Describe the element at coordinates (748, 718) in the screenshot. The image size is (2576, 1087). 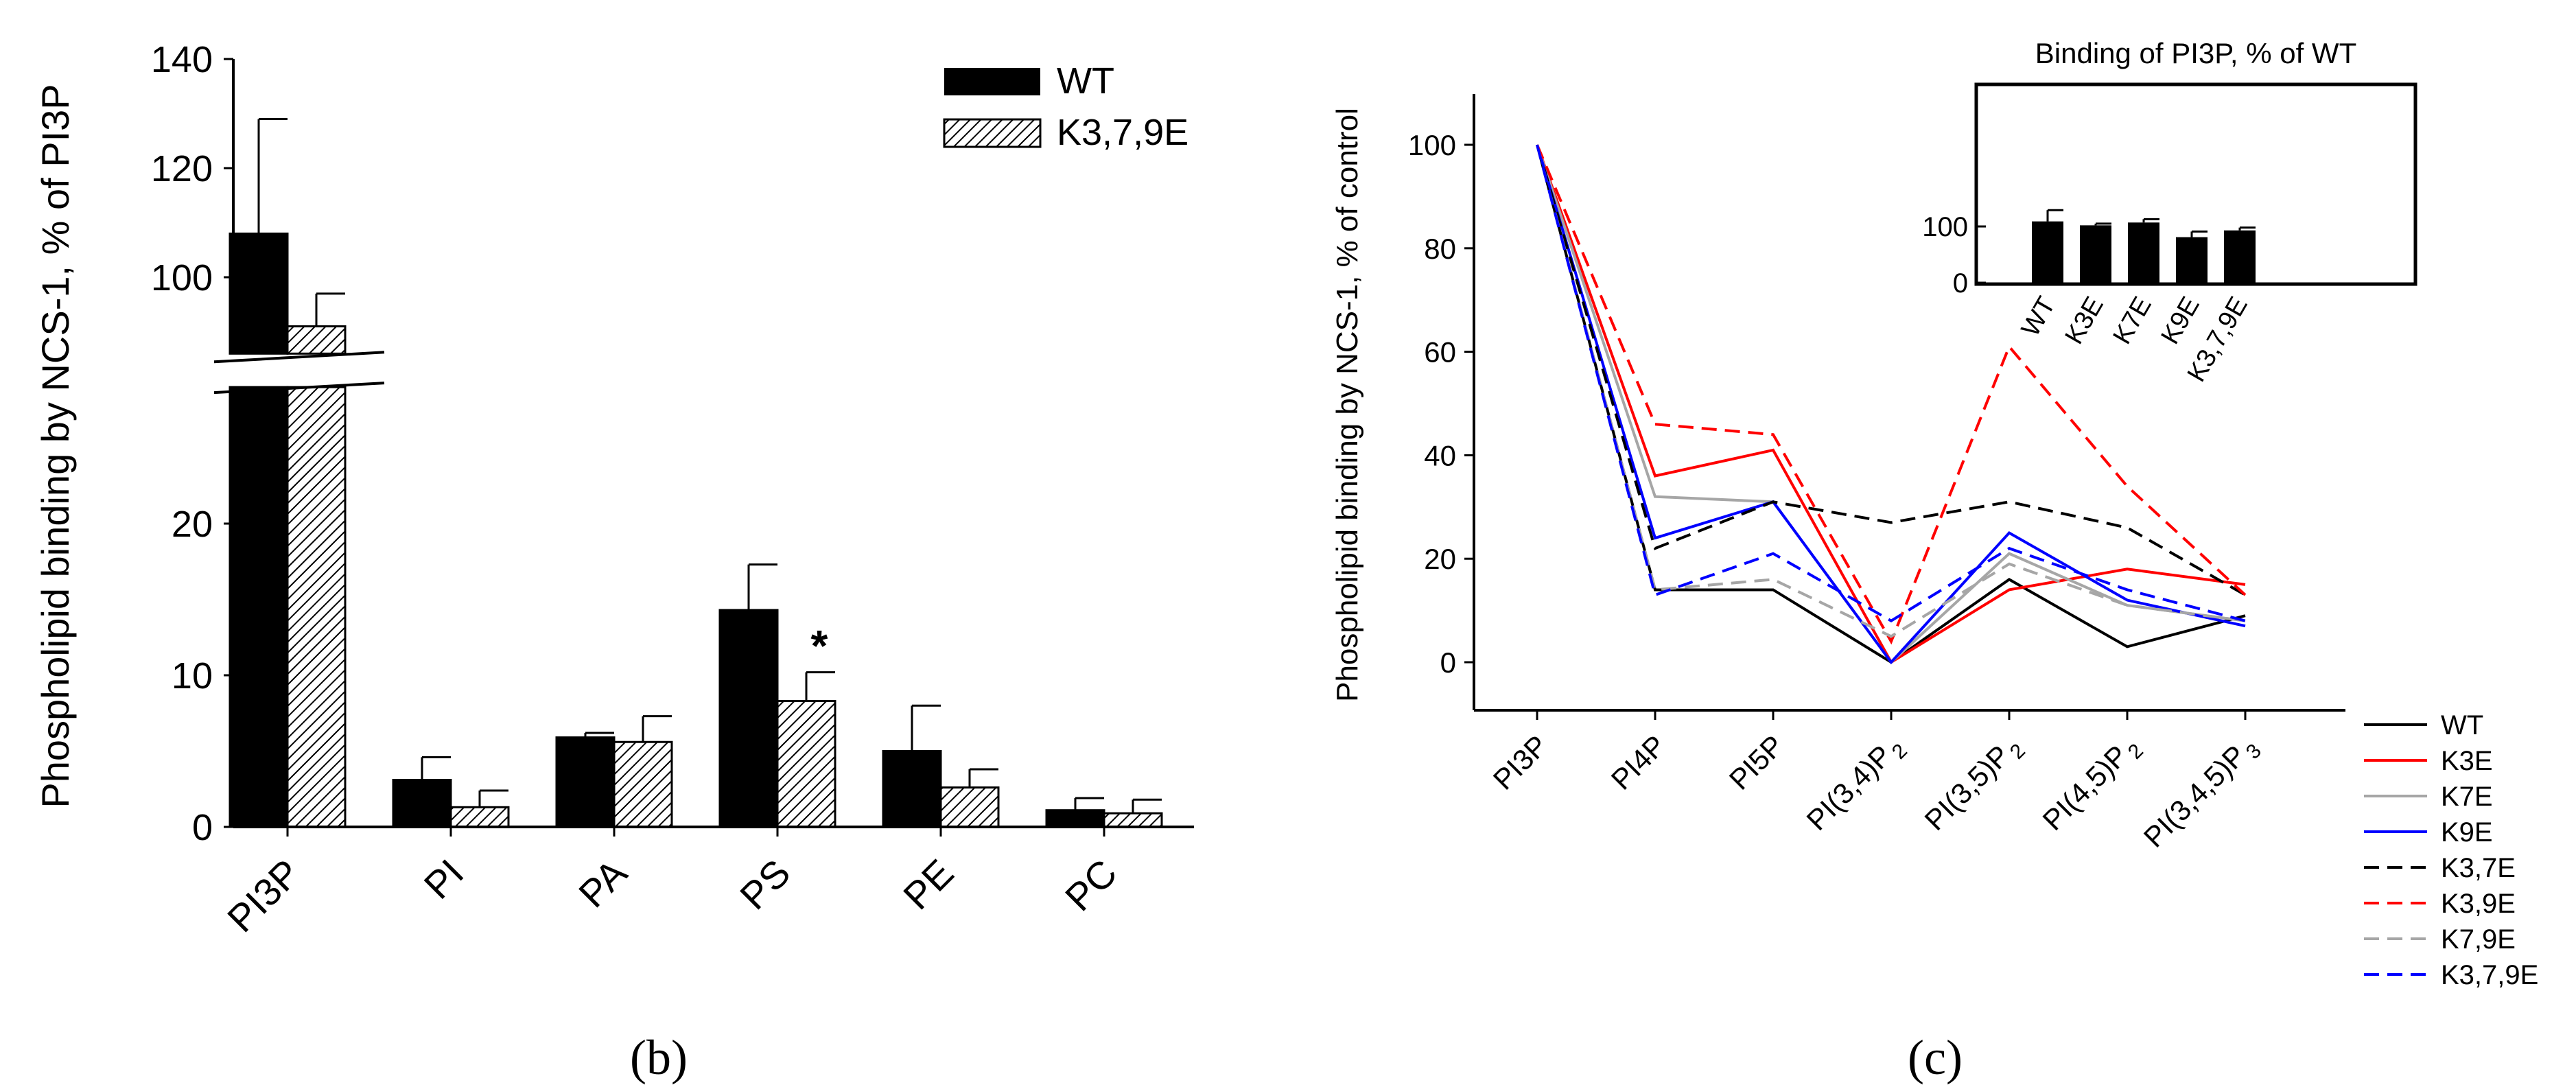
I see `bar-wt-ps` at that location.